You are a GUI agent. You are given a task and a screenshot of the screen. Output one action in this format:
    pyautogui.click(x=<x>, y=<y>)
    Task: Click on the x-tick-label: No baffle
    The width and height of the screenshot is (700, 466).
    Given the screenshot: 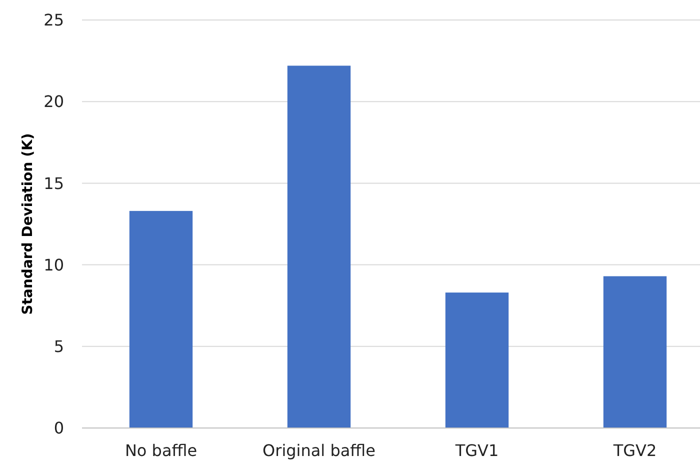 What is the action you would take?
    pyautogui.click(x=161, y=450)
    